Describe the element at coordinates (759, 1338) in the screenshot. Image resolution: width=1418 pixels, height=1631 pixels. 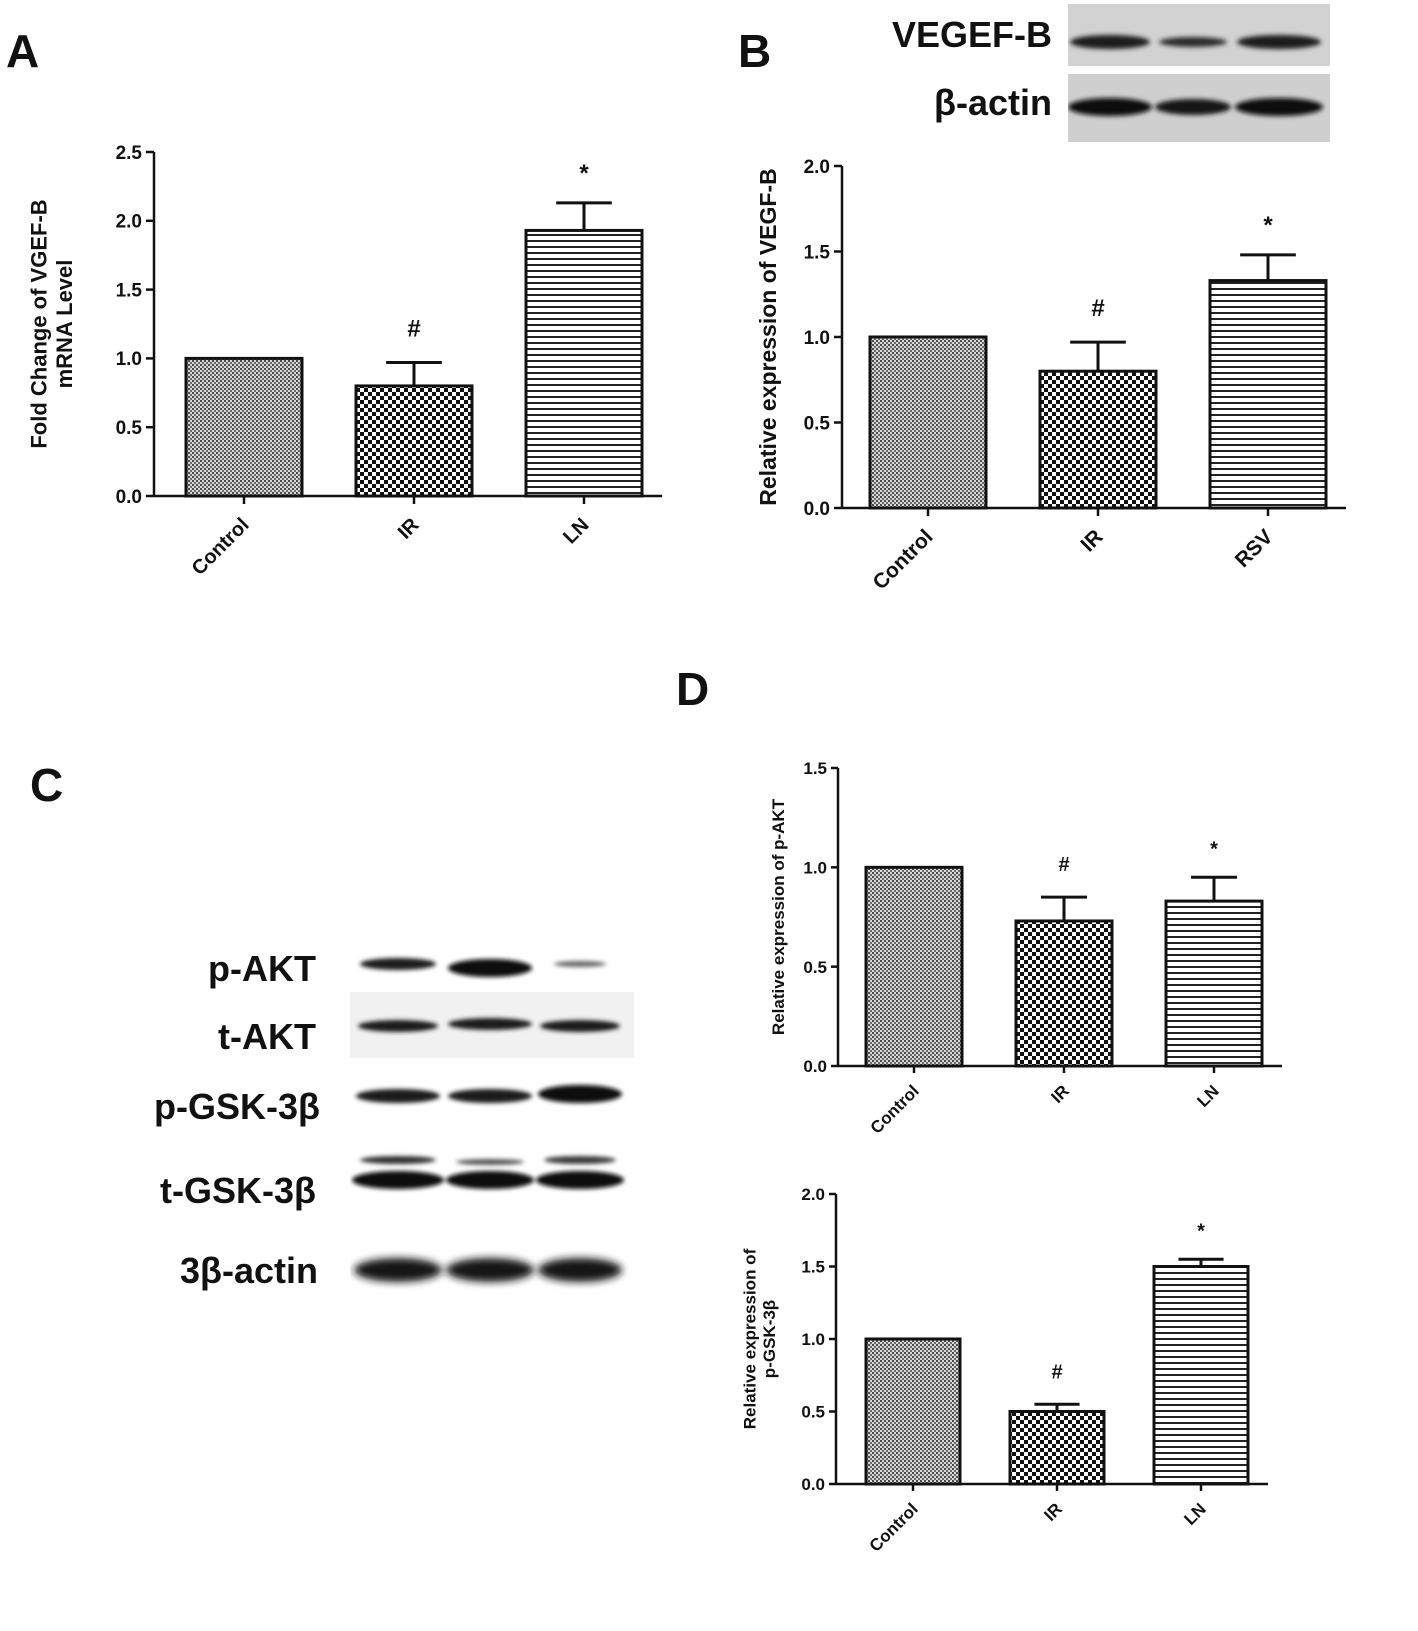
I see `y-axis-label: Relative expression ofp-GSK-3β` at that location.